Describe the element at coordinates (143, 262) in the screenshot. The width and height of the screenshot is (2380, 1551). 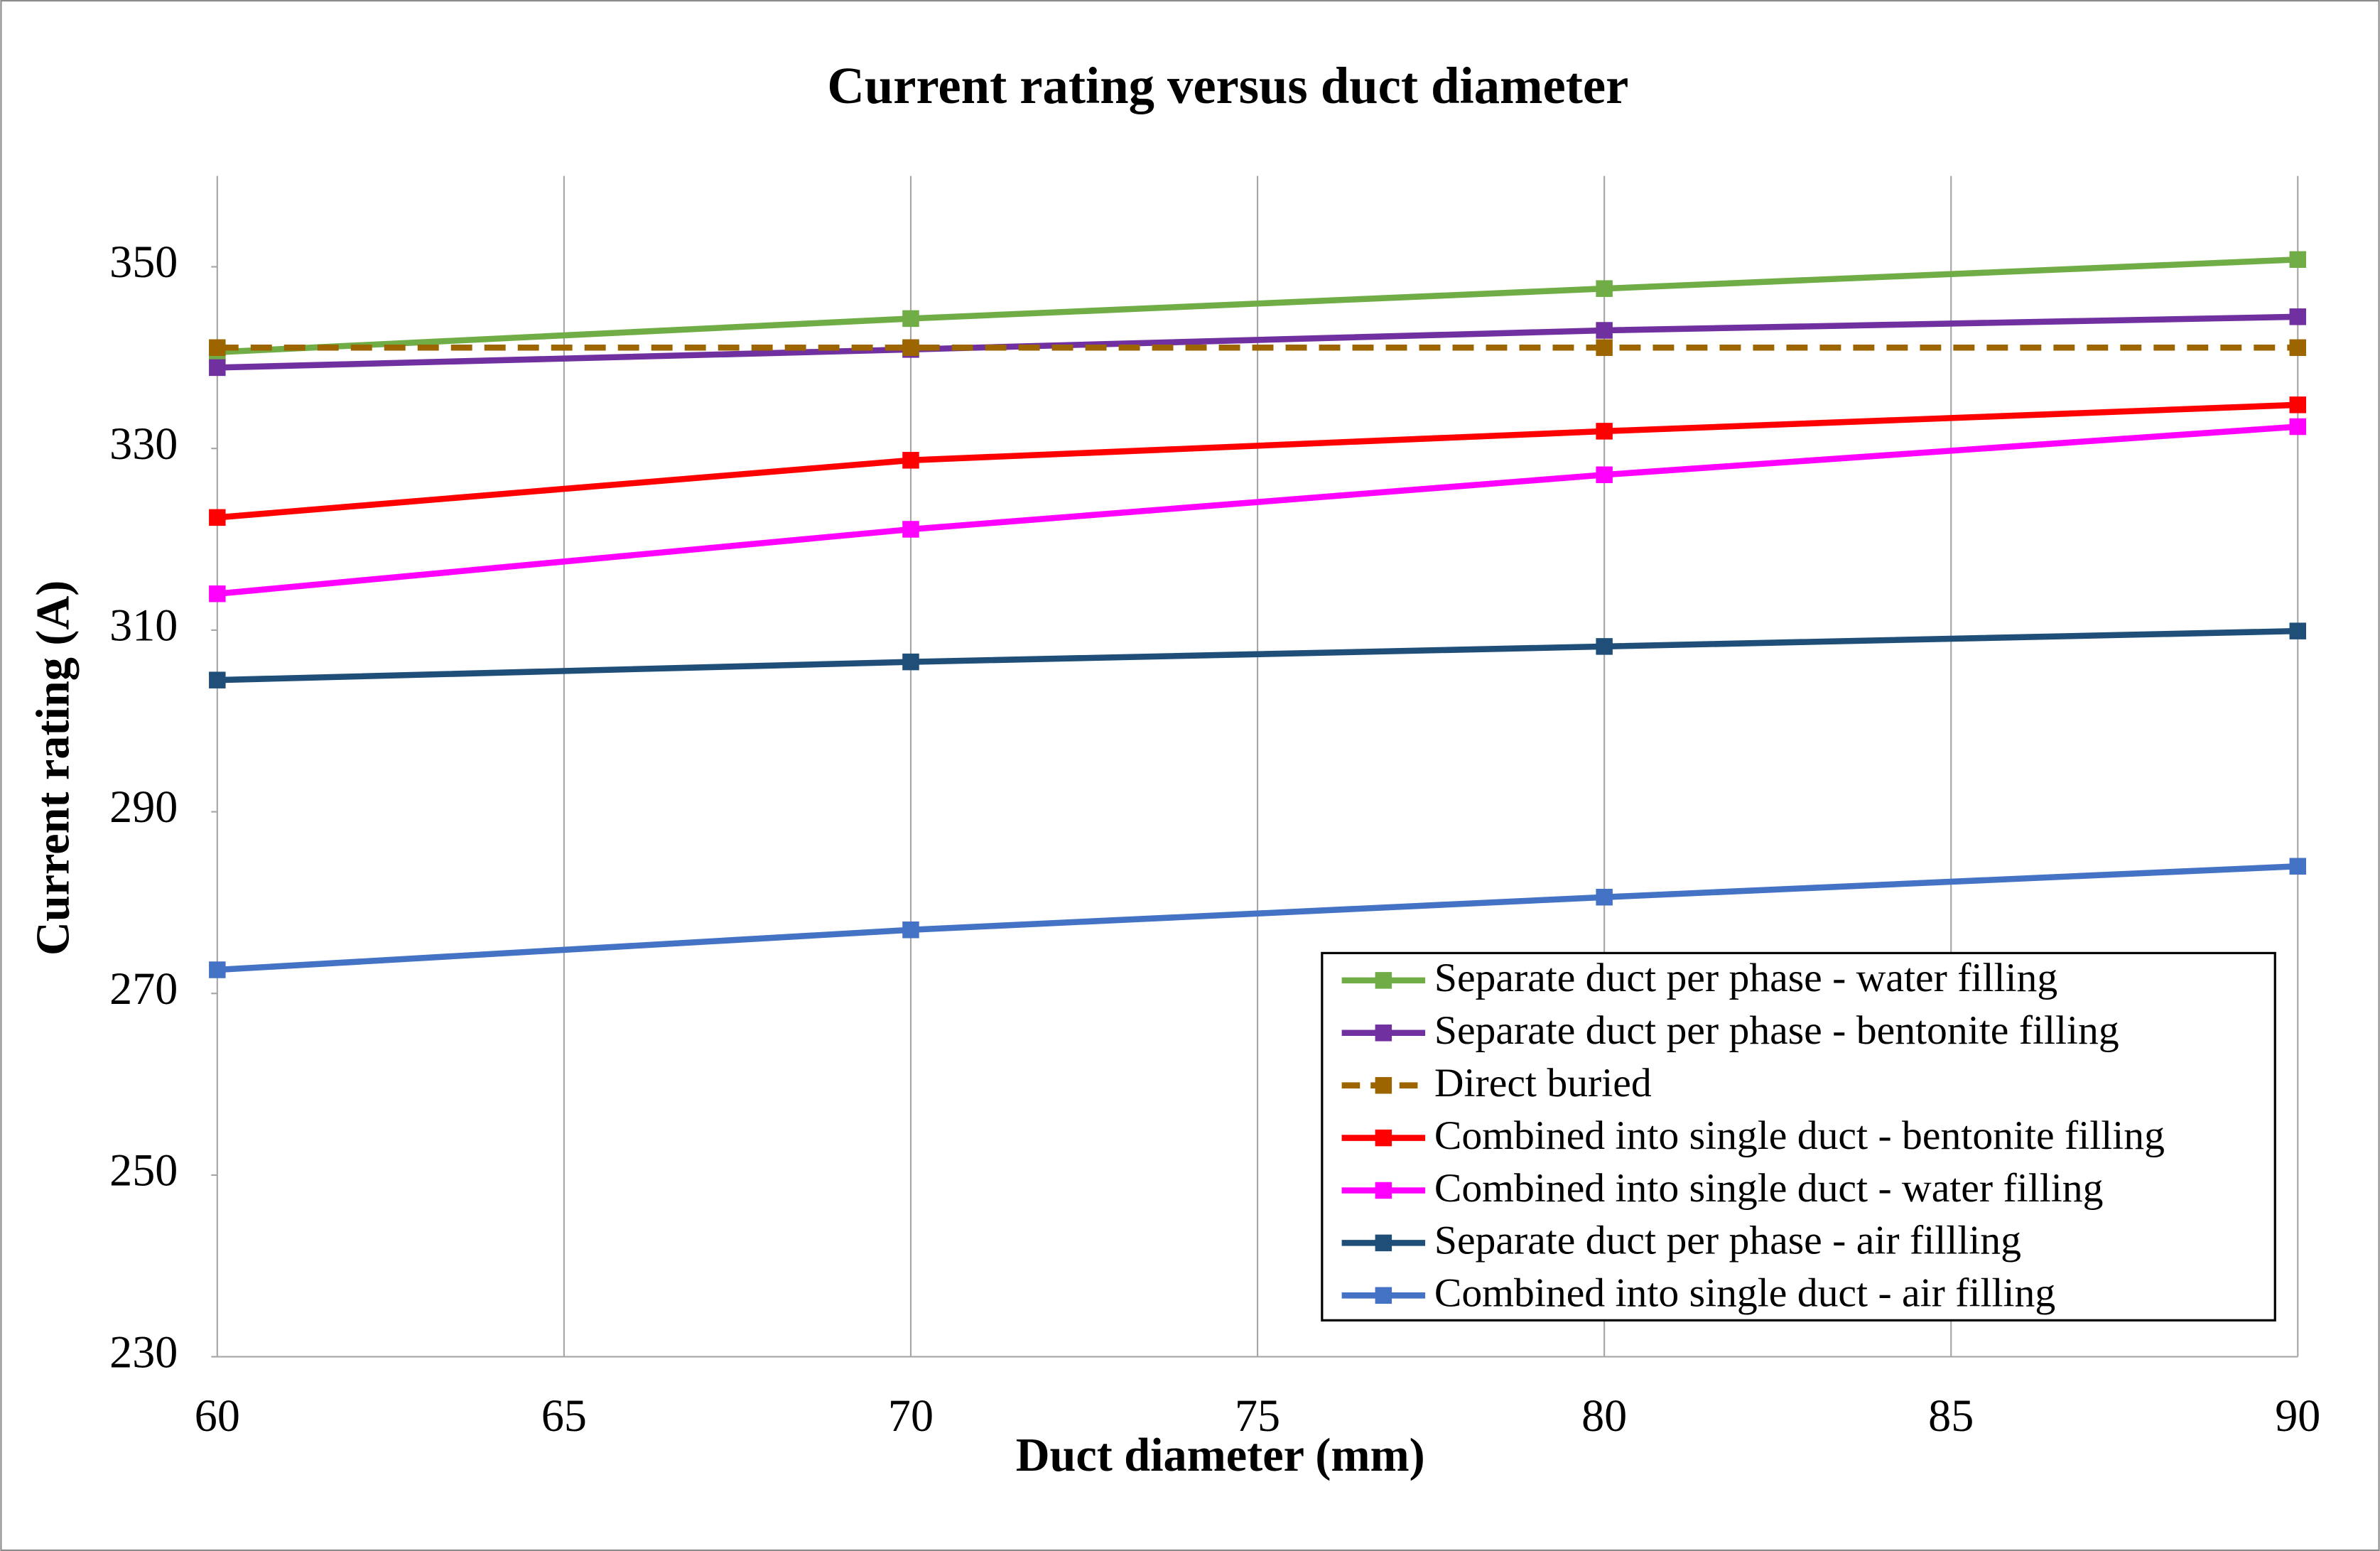
I see `y-tick-label: 350` at that location.